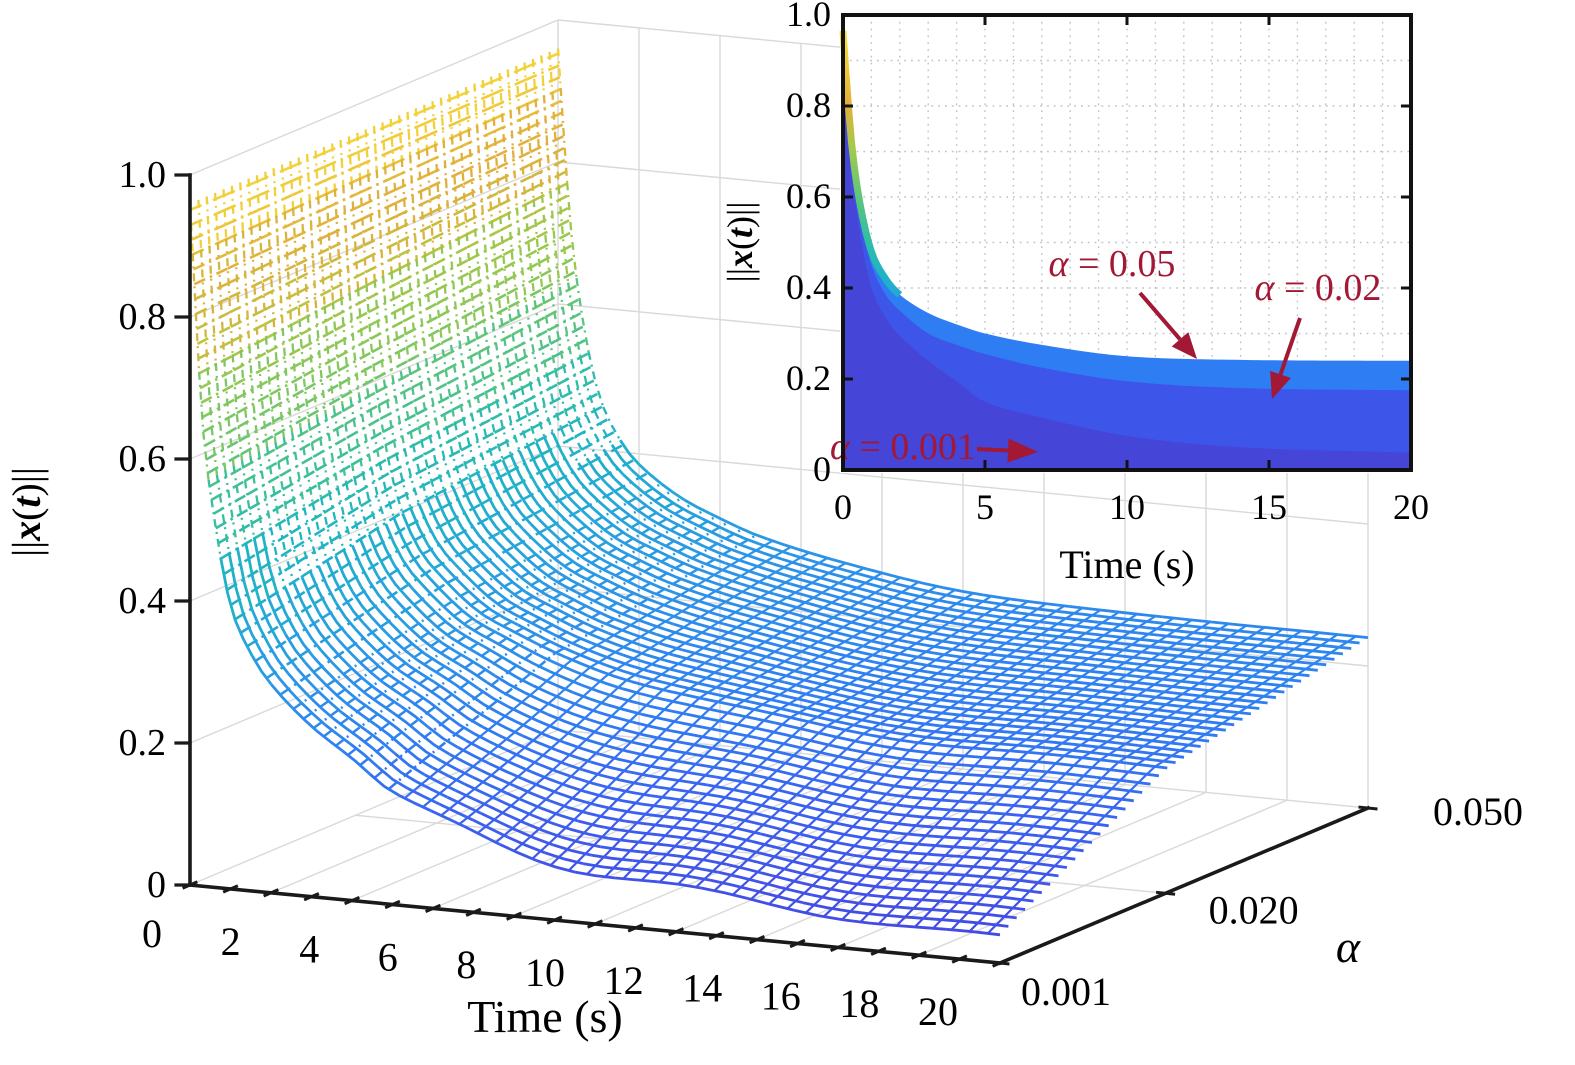 This screenshot has width=1575, height=1065. I want to click on annotation-alpha-0.001: α = 0.001, so click(903, 447).